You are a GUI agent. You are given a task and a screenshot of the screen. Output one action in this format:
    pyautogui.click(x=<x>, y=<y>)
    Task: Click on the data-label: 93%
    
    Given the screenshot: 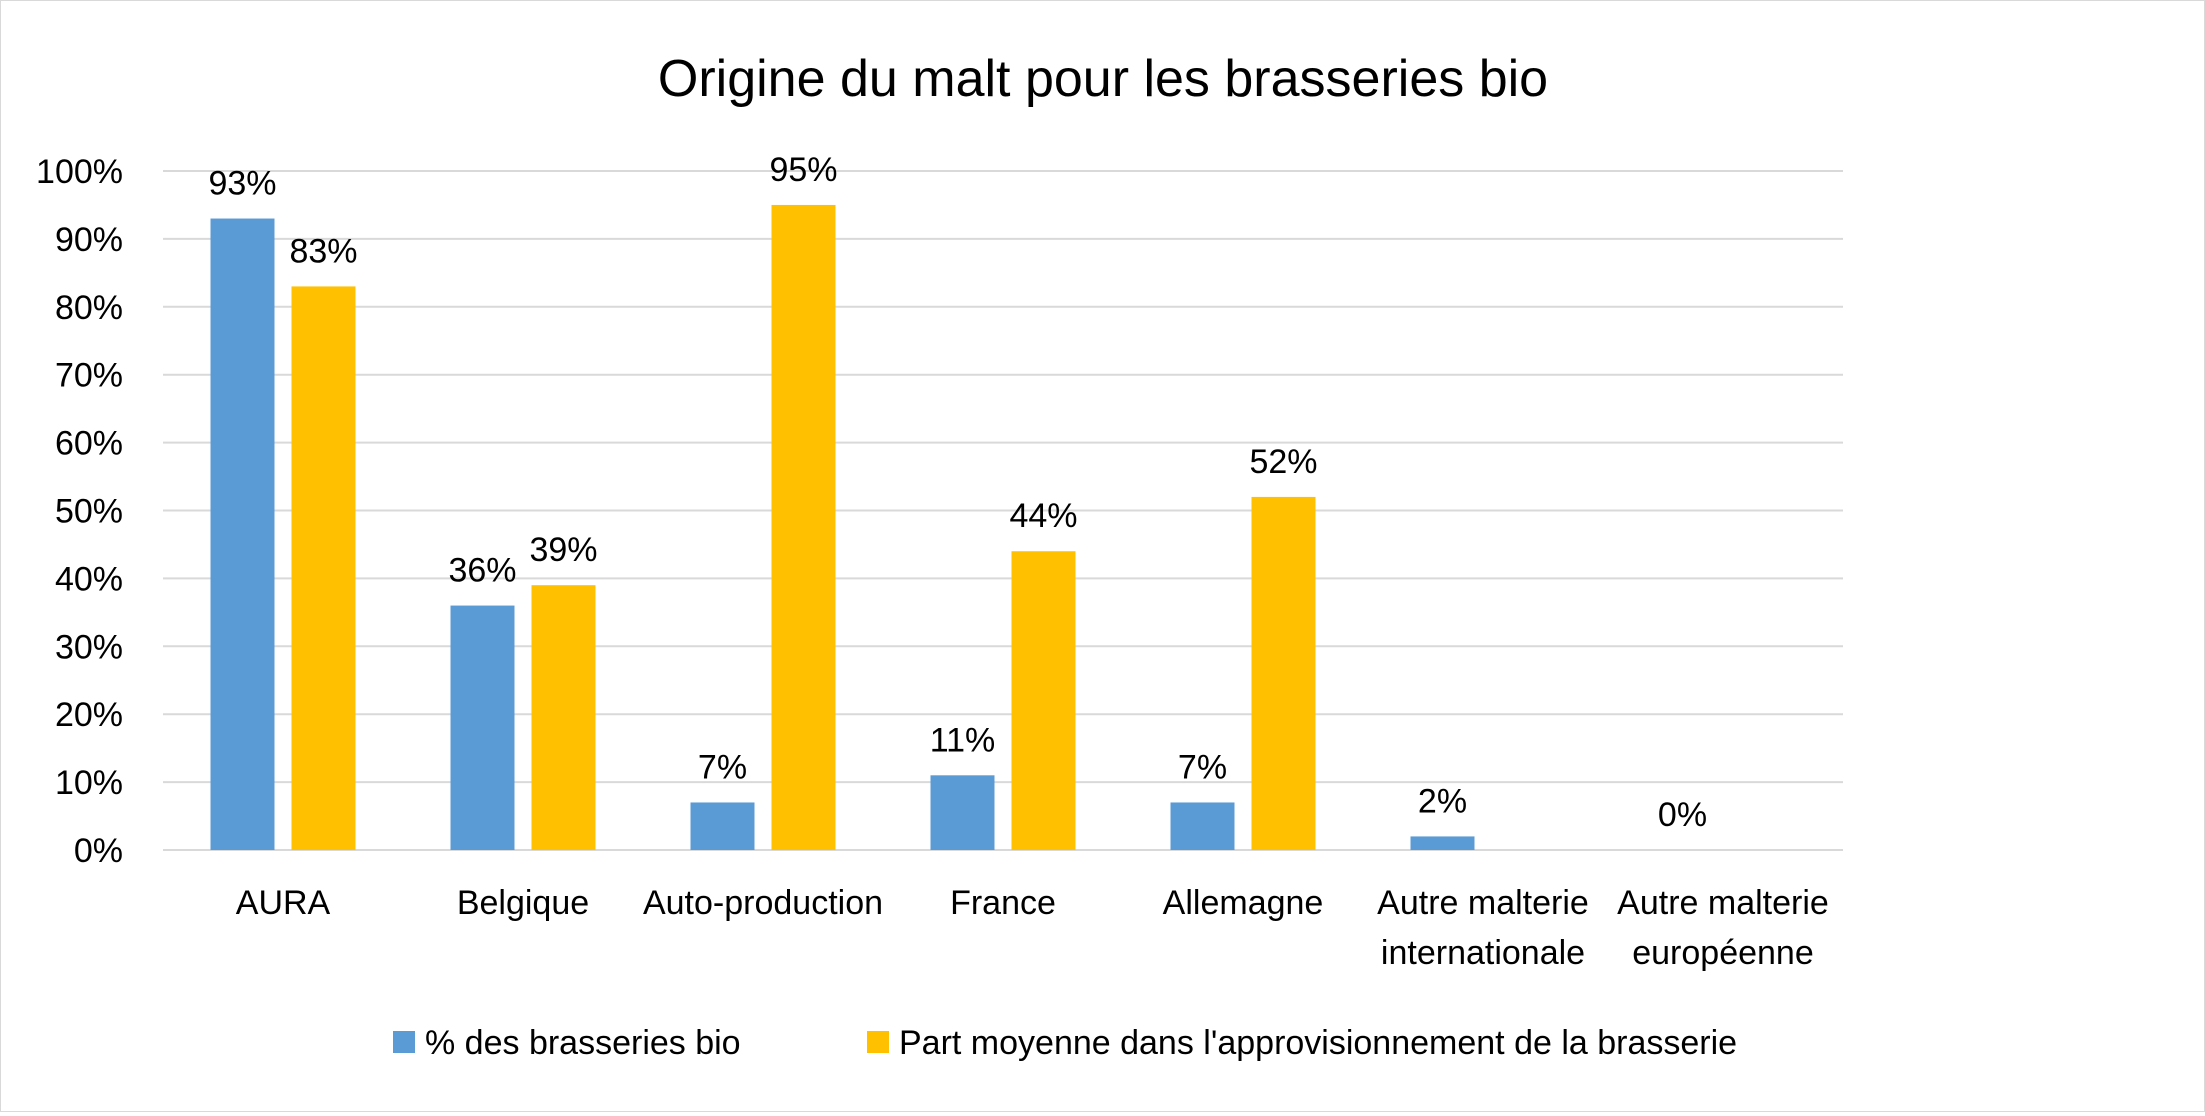 What is the action you would take?
    pyautogui.click(x=242, y=184)
    